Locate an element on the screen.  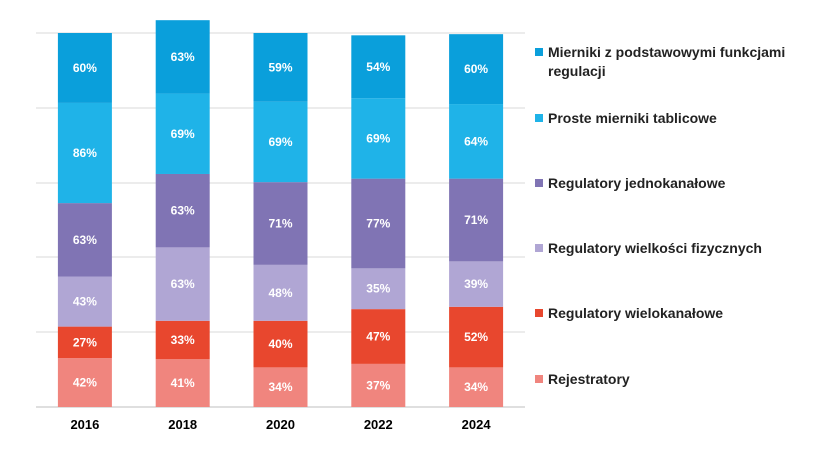
legend-item: Rejestratory is located at coordinates (685, 379).